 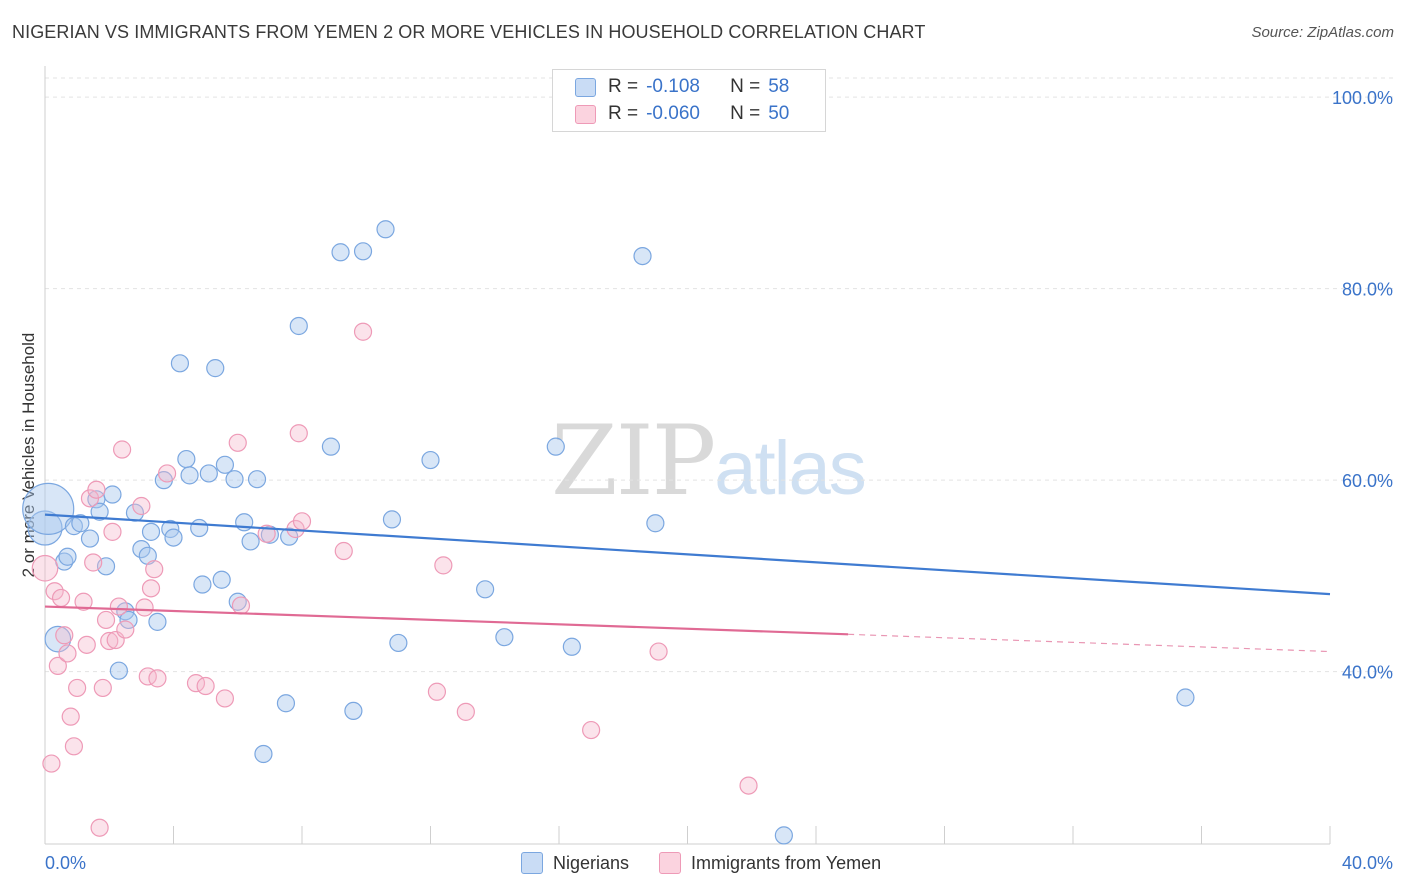 I want to click on yemen-trendline-extension, so click(x=1089, y=643).